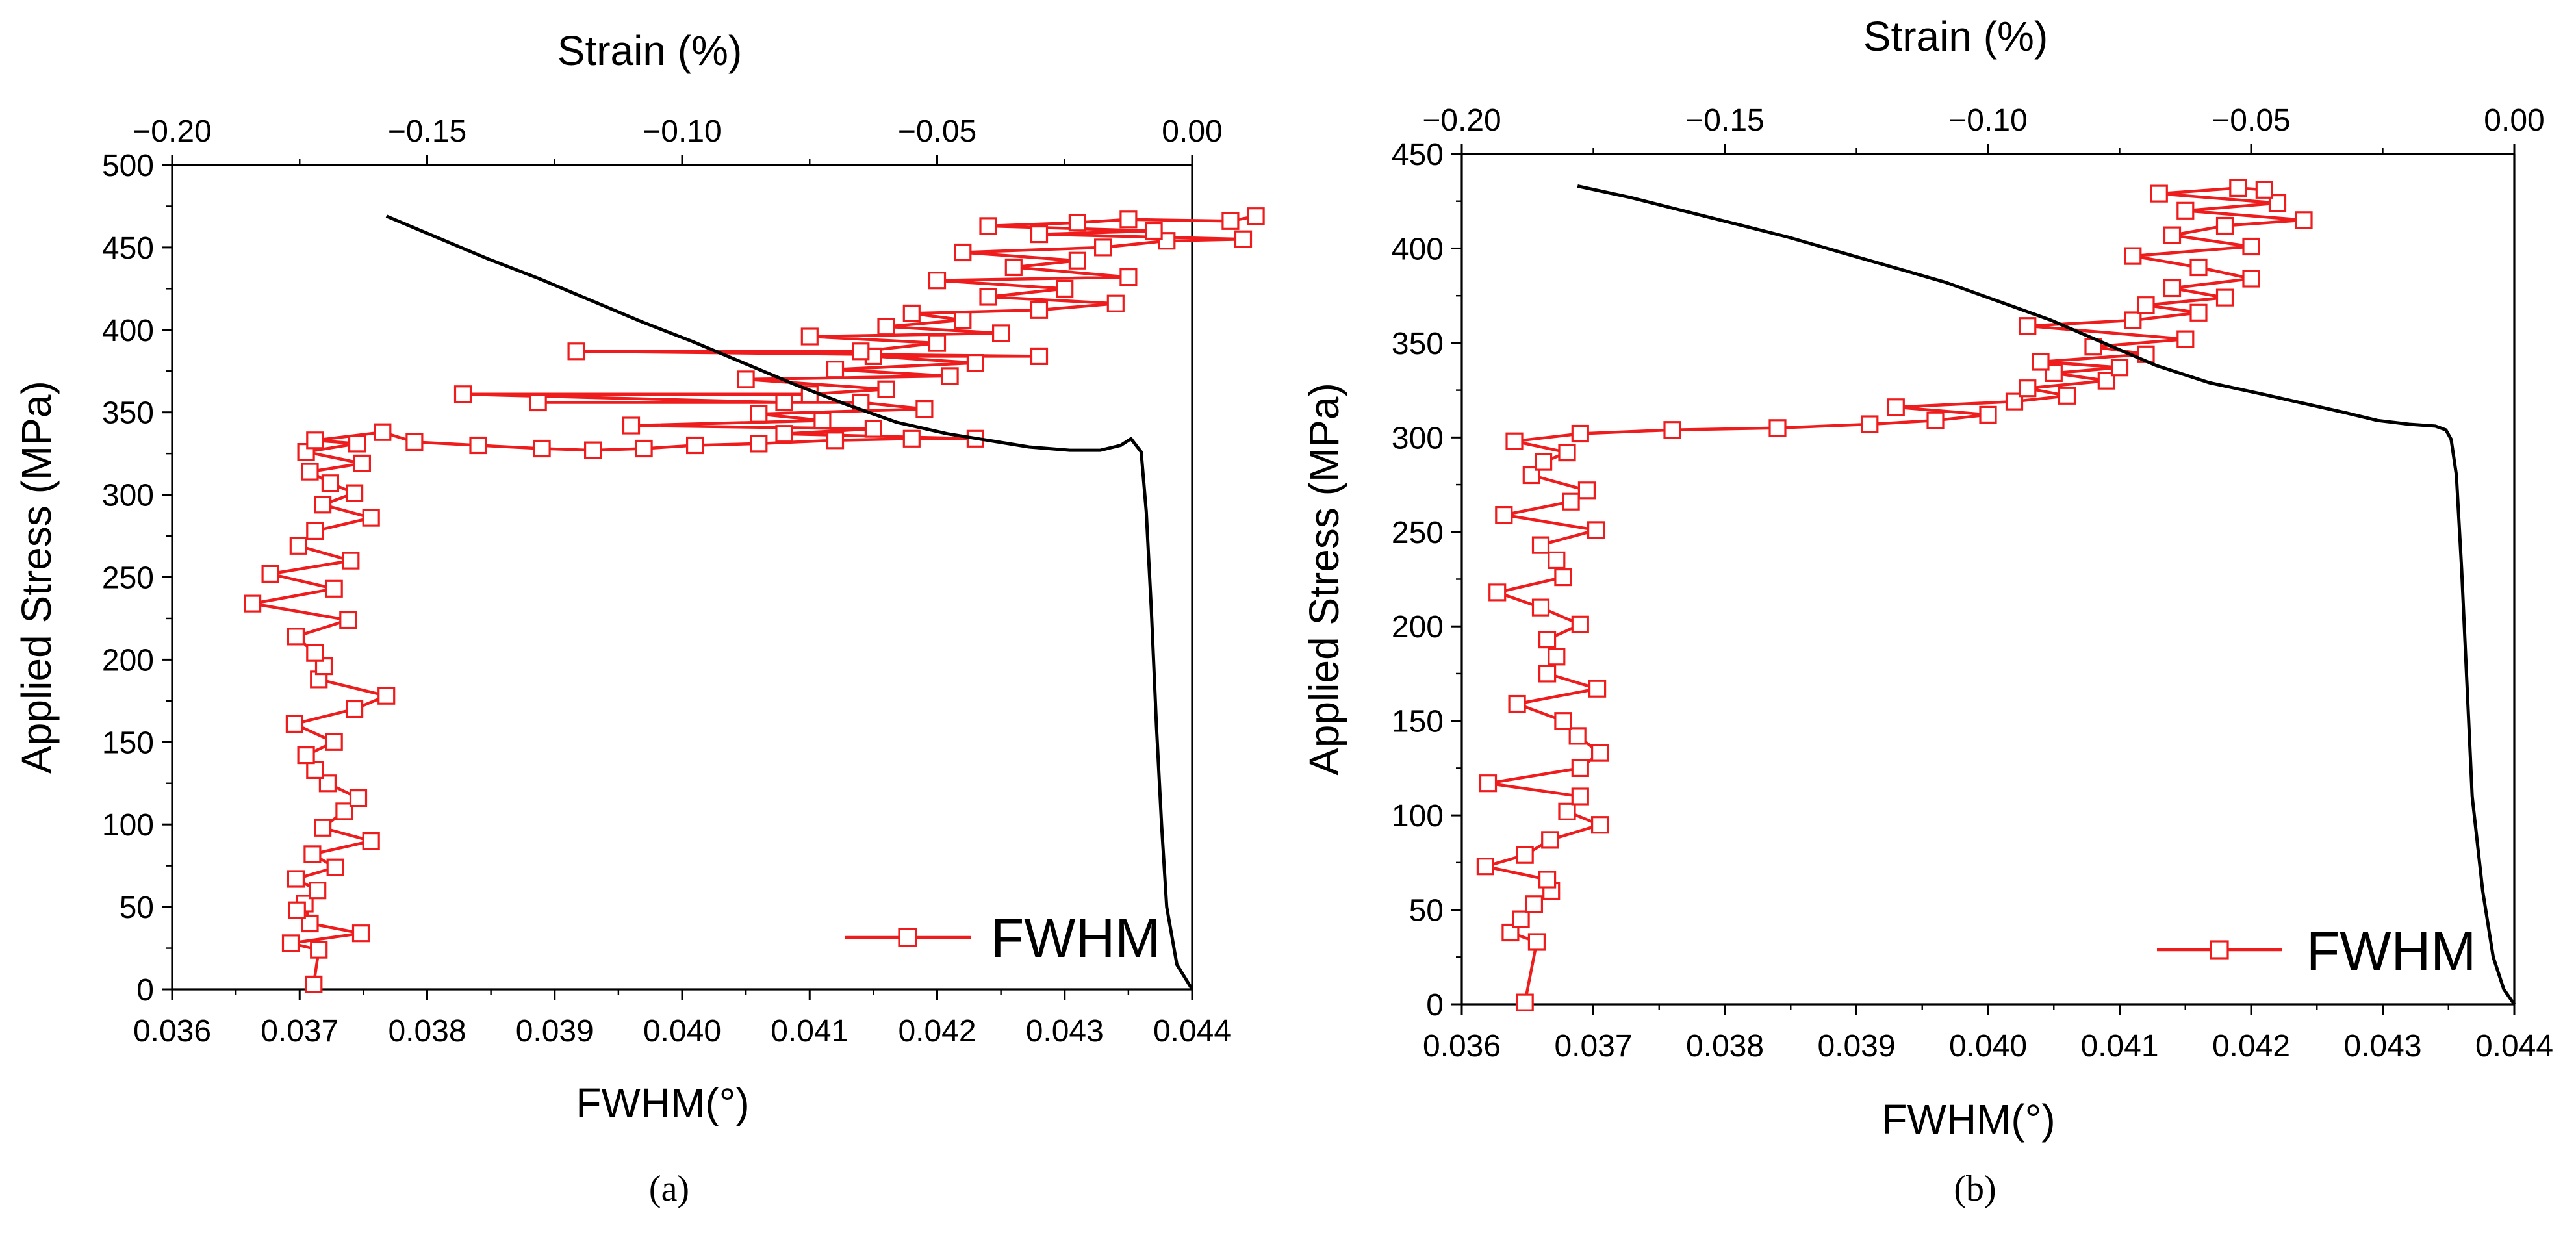 This screenshot has width=2576, height=1233. I want to click on y-tick-label: 350, so click(128, 413).